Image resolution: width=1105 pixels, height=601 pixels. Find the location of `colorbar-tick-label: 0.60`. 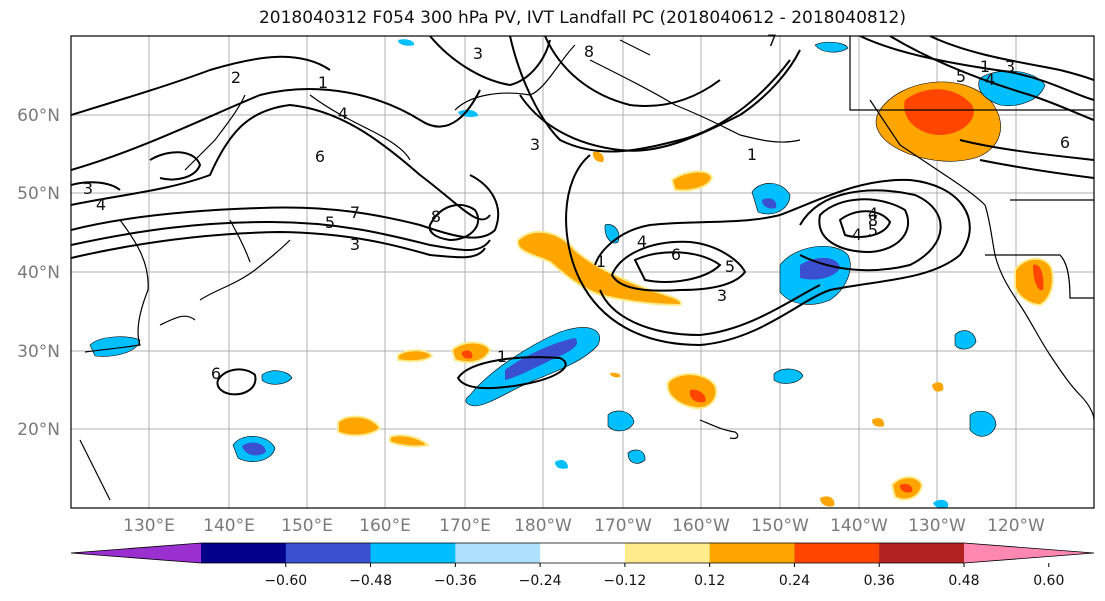

colorbar-tick-label: 0.60 is located at coordinates (1048, 581).